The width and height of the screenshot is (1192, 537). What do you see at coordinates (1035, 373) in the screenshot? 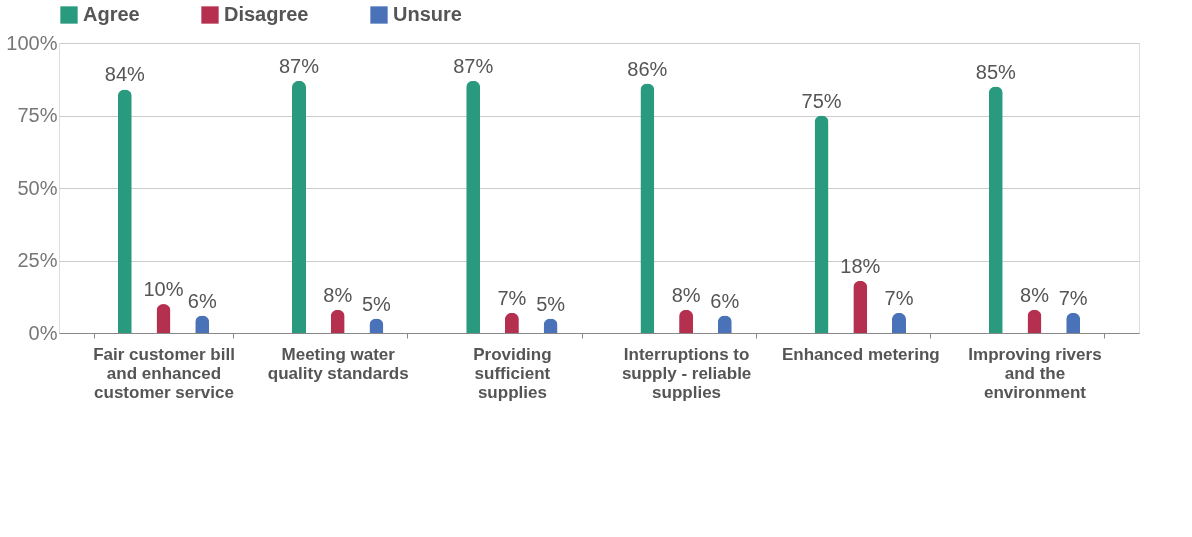
I see `x-tick-label: Improving rivers and the environment` at bounding box center [1035, 373].